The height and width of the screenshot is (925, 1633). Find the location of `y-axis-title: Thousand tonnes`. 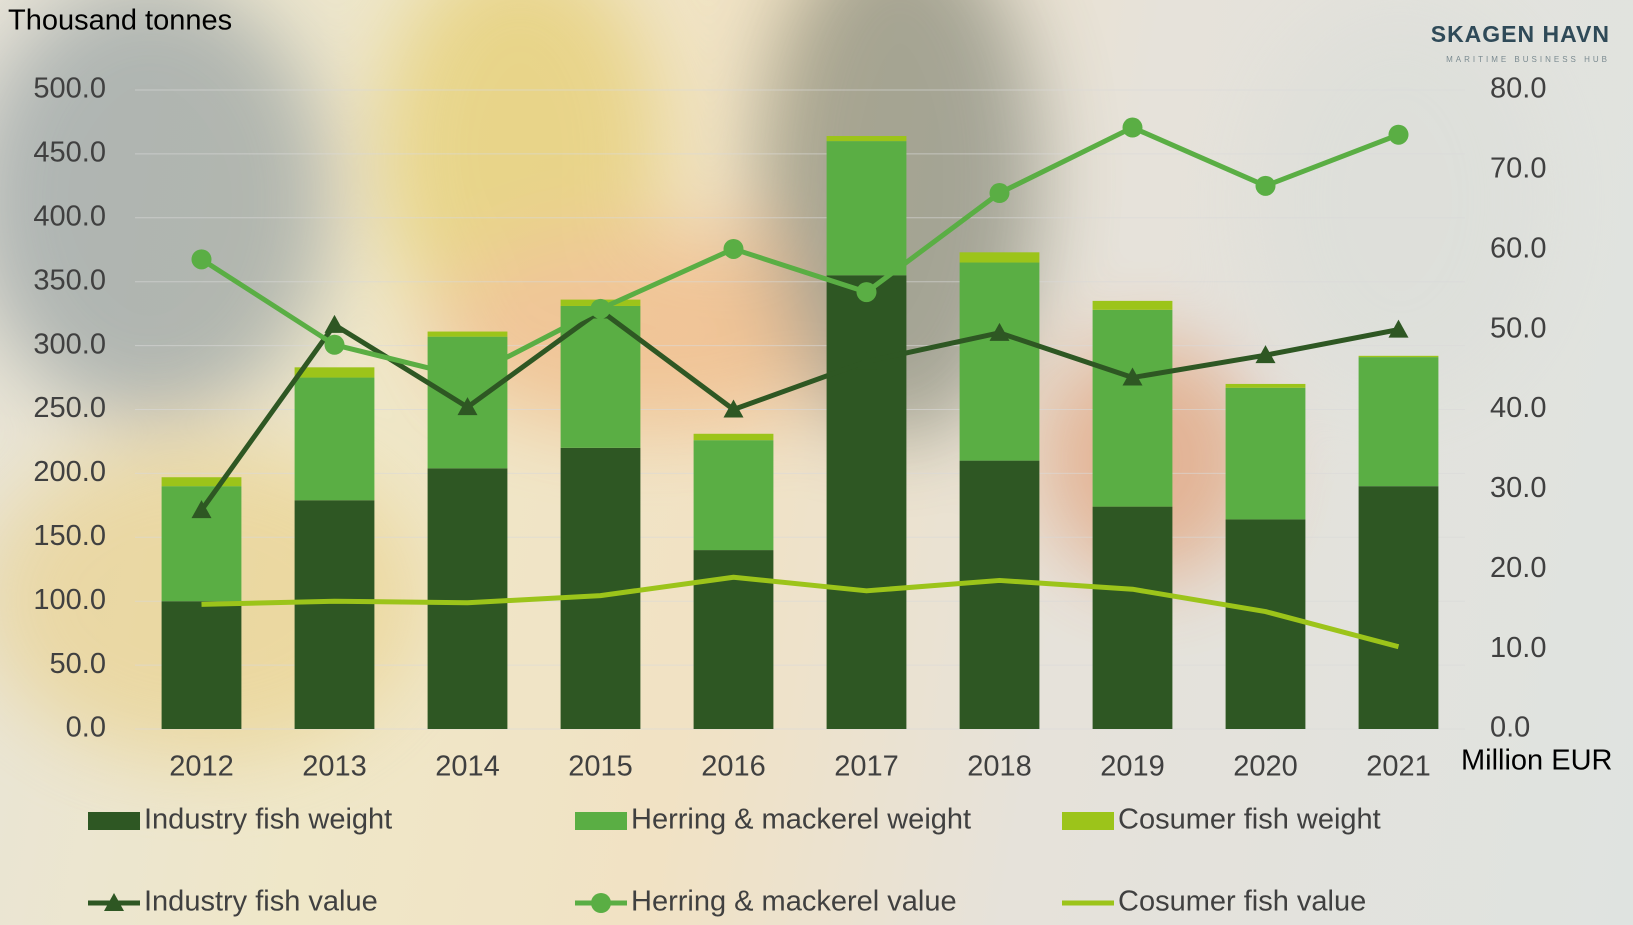

y-axis-title: Thousand tonnes is located at coordinates (120, 21).